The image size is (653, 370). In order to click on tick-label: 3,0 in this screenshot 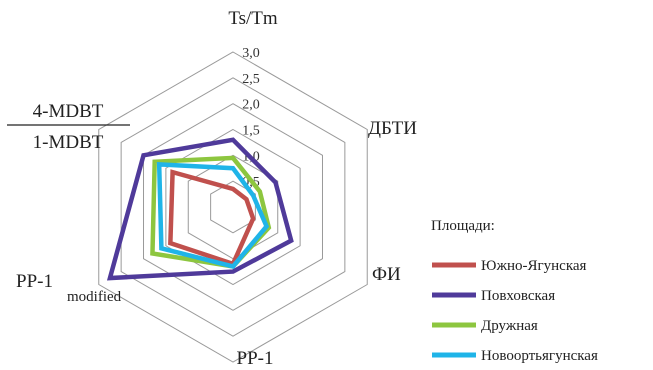, I will do `click(251, 53)`.